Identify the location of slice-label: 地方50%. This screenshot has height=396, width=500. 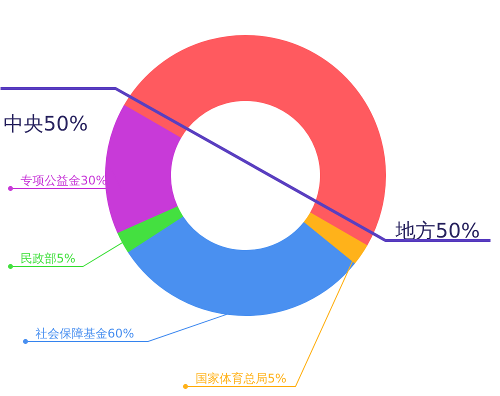
(437, 230).